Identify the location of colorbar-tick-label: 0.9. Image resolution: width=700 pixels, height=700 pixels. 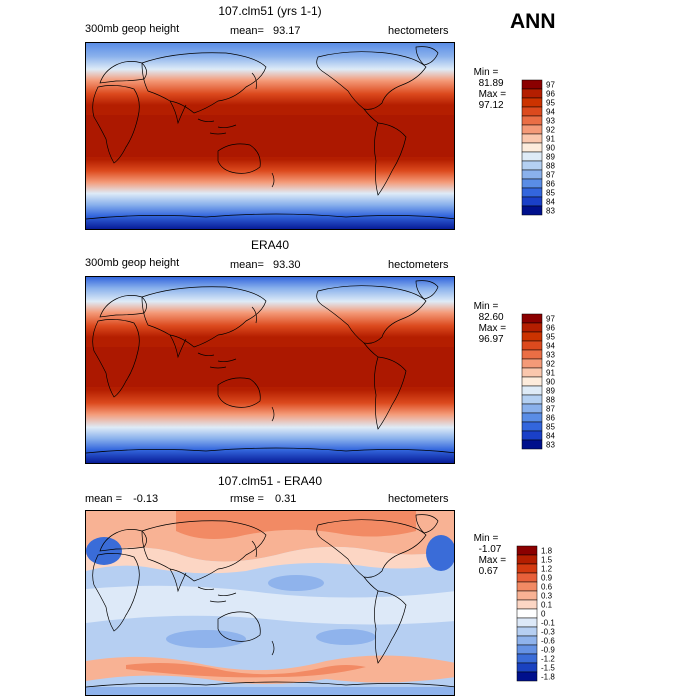
(547, 578).